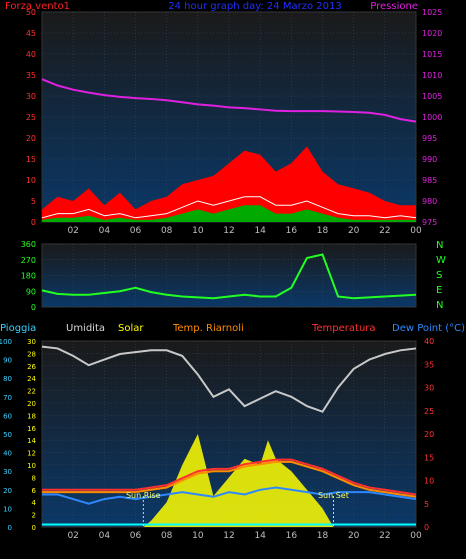 Image resolution: width=466 pixels, height=559 pixels. I want to click on y-second-tick-label: 16, so click(31, 429).